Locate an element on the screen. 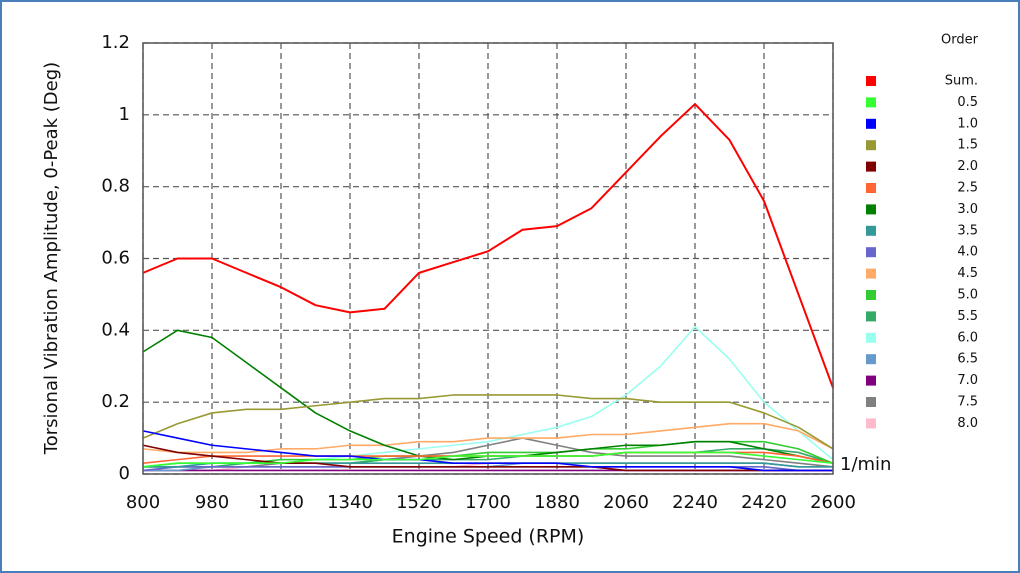 This screenshot has height=573, width=1020. x-tick-label: 2060 is located at coordinates (626, 502).